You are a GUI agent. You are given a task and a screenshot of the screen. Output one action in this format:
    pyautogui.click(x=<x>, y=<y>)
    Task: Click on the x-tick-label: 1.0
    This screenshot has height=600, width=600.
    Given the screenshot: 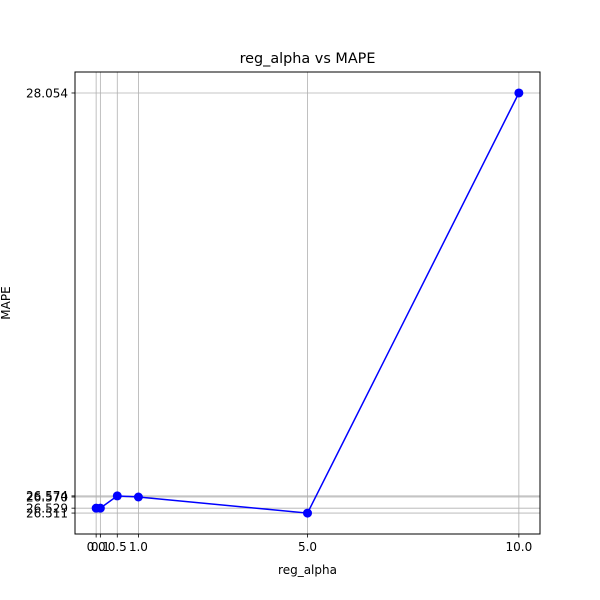 What is the action you would take?
    pyautogui.click(x=138, y=547)
    